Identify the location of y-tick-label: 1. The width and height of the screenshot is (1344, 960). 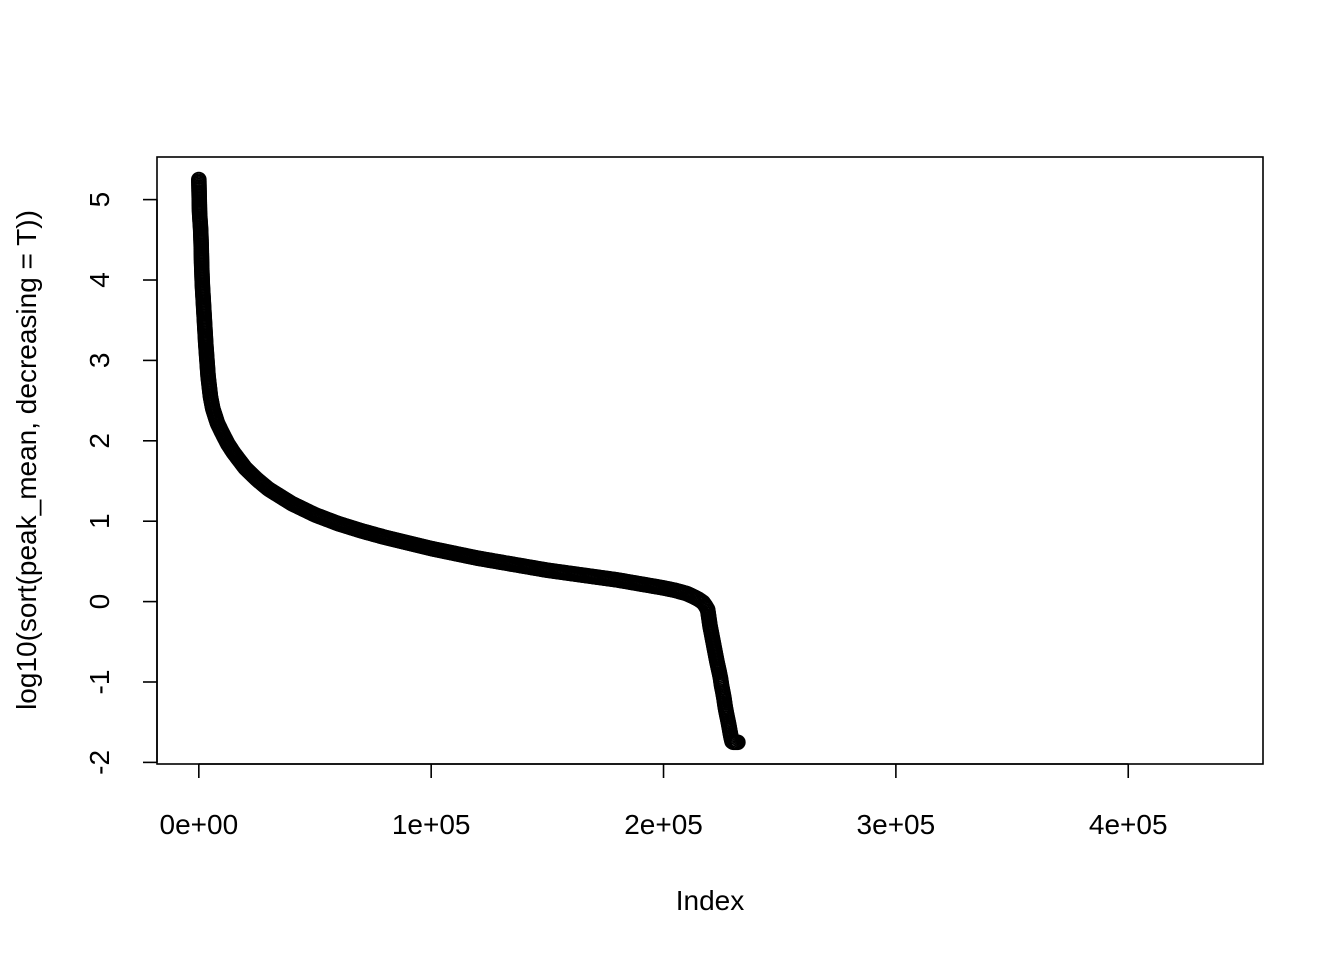
(99, 521).